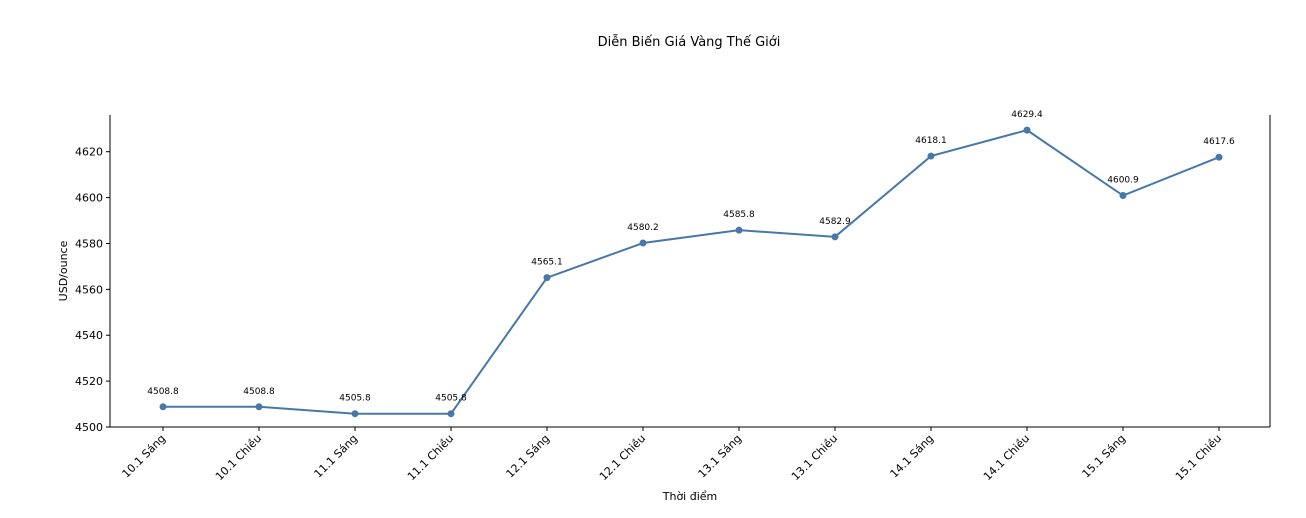  I want to click on x-tick-label: 10.1 Chiều, so click(238, 457).